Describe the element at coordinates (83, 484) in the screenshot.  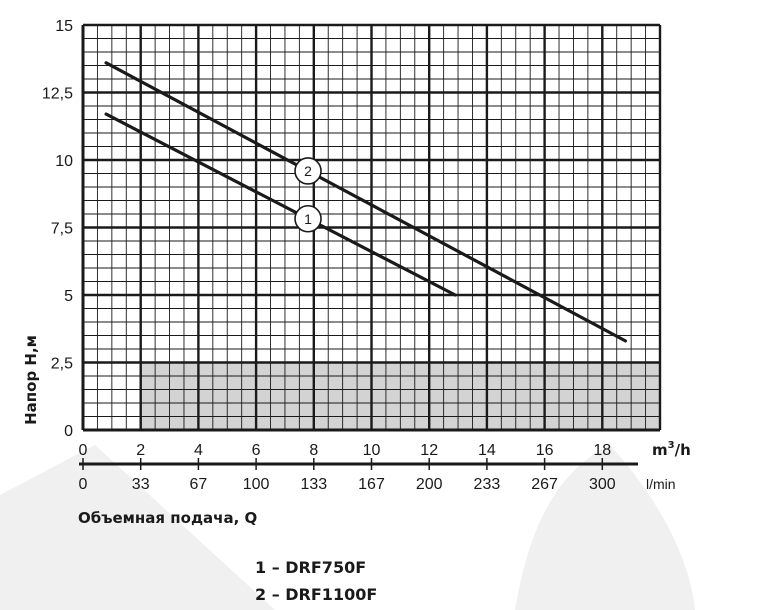
I see `secondary-x-tick-label: 0` at that location.